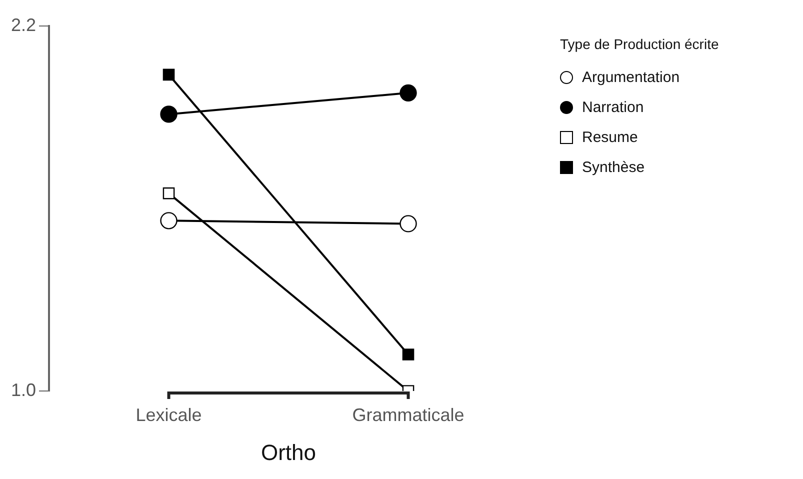 The height and width of the screenshot is (479, 803). What do you see at coordinates (631, 77) in the screenshot?
I see `legend-label: Argumentation` at bounding box center [631, 77].